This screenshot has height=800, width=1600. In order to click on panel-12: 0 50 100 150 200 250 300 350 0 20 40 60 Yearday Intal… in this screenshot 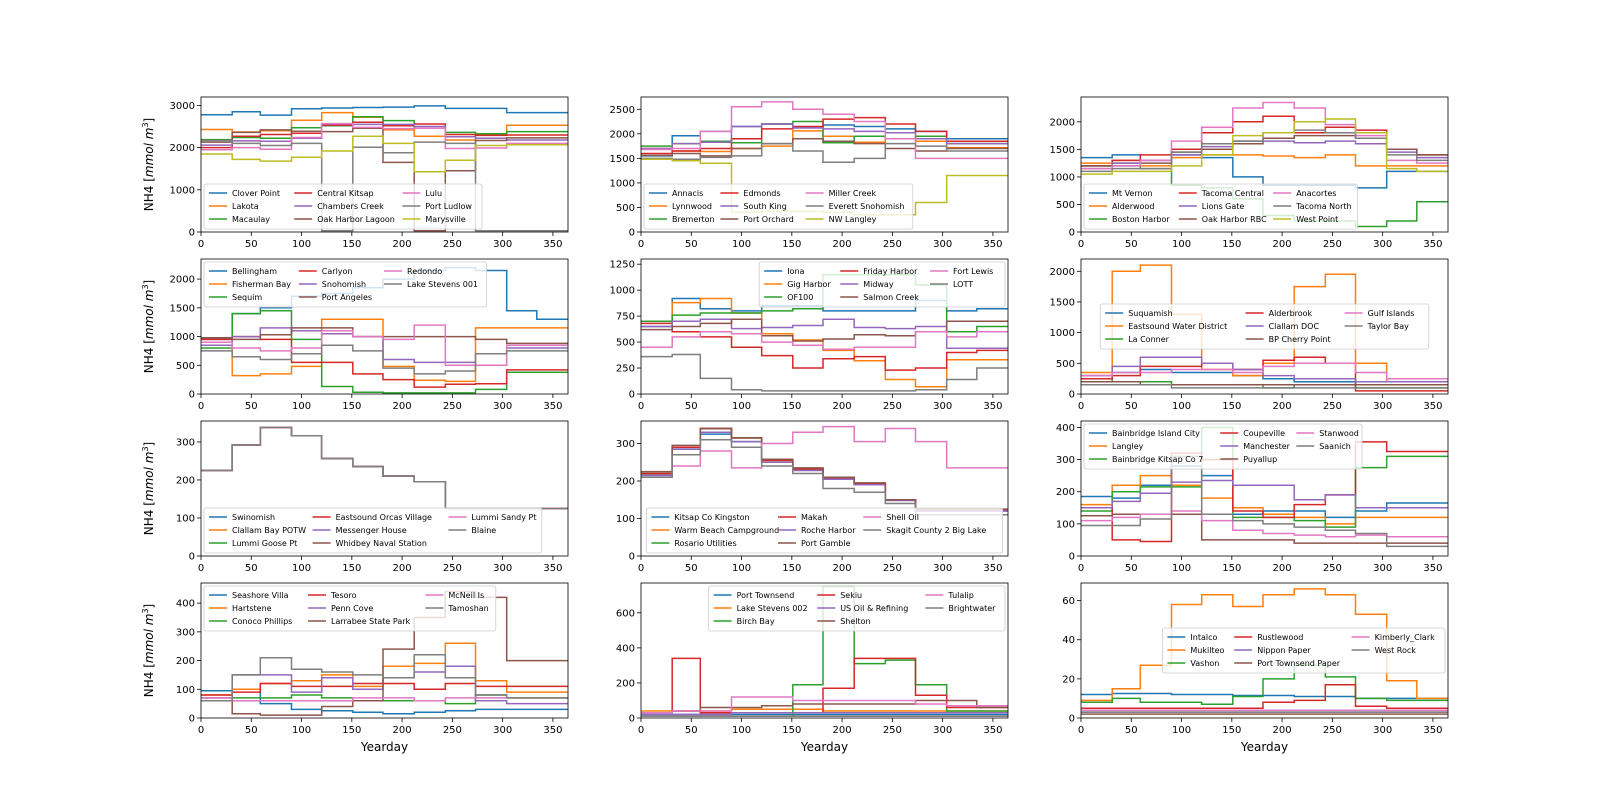, I will do `click(1255, 668)`.